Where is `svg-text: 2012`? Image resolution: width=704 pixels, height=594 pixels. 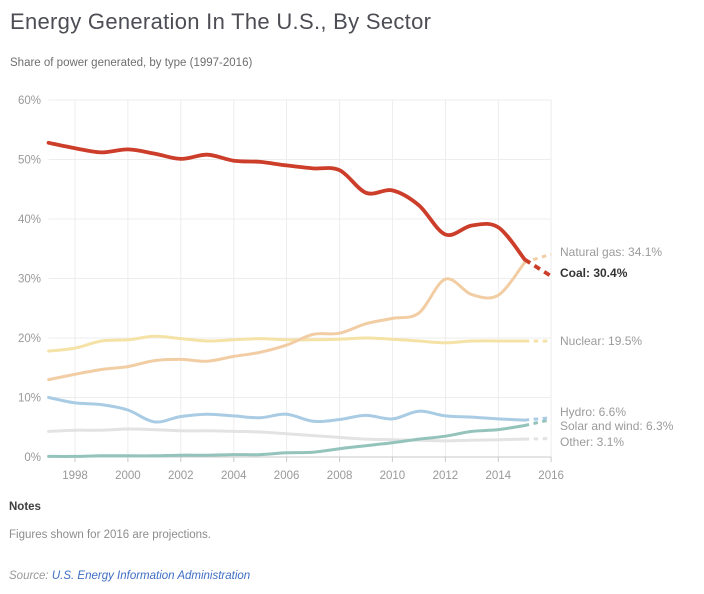
svg-text: 2012 is located at coordinates (446, 476).